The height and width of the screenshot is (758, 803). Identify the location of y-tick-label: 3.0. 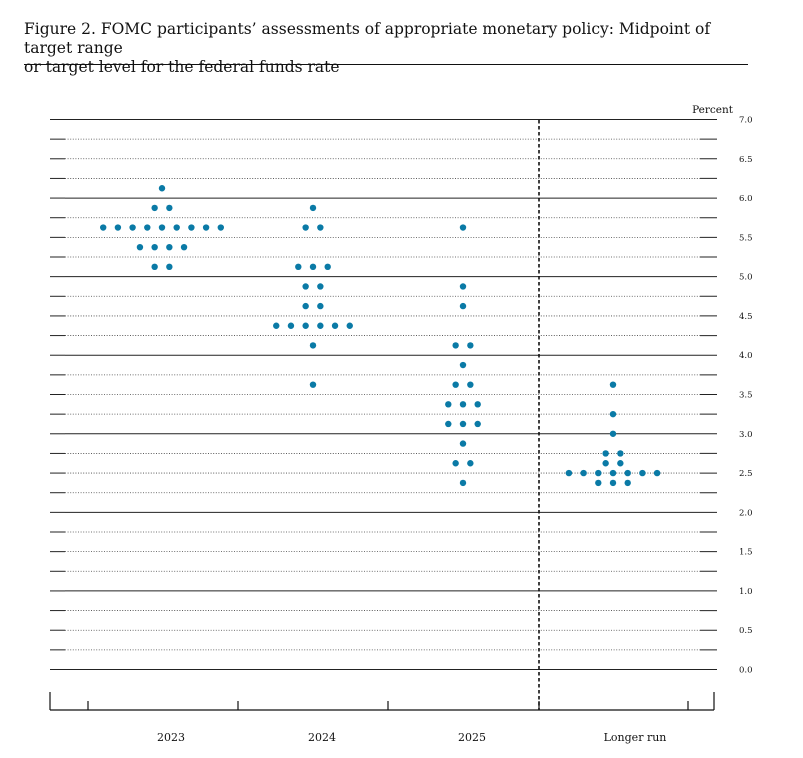
(746, 435).